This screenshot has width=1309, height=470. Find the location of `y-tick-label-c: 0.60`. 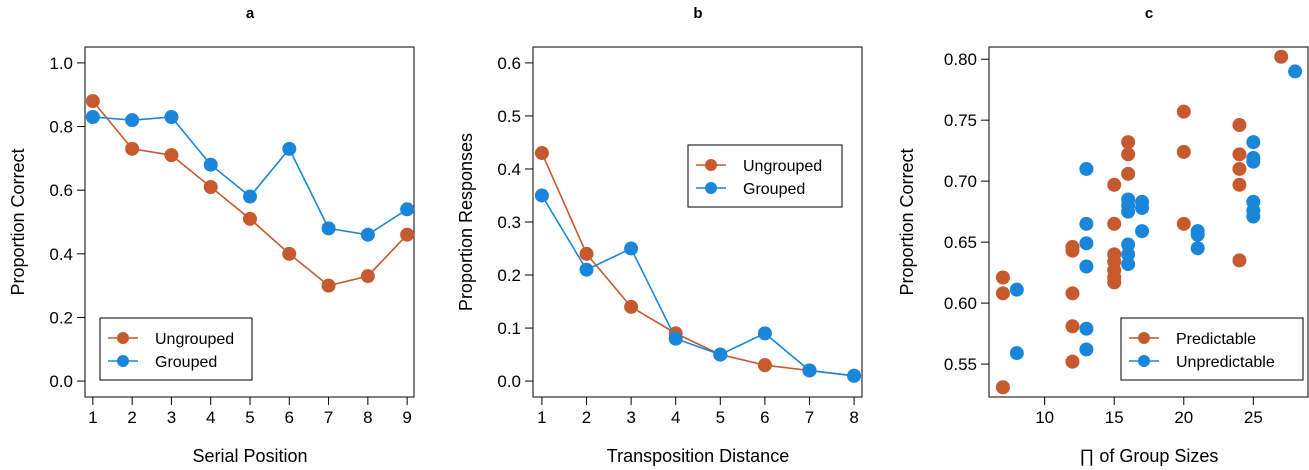

y-tick-label-c: 0.60 is located at coordinates (960, 303).